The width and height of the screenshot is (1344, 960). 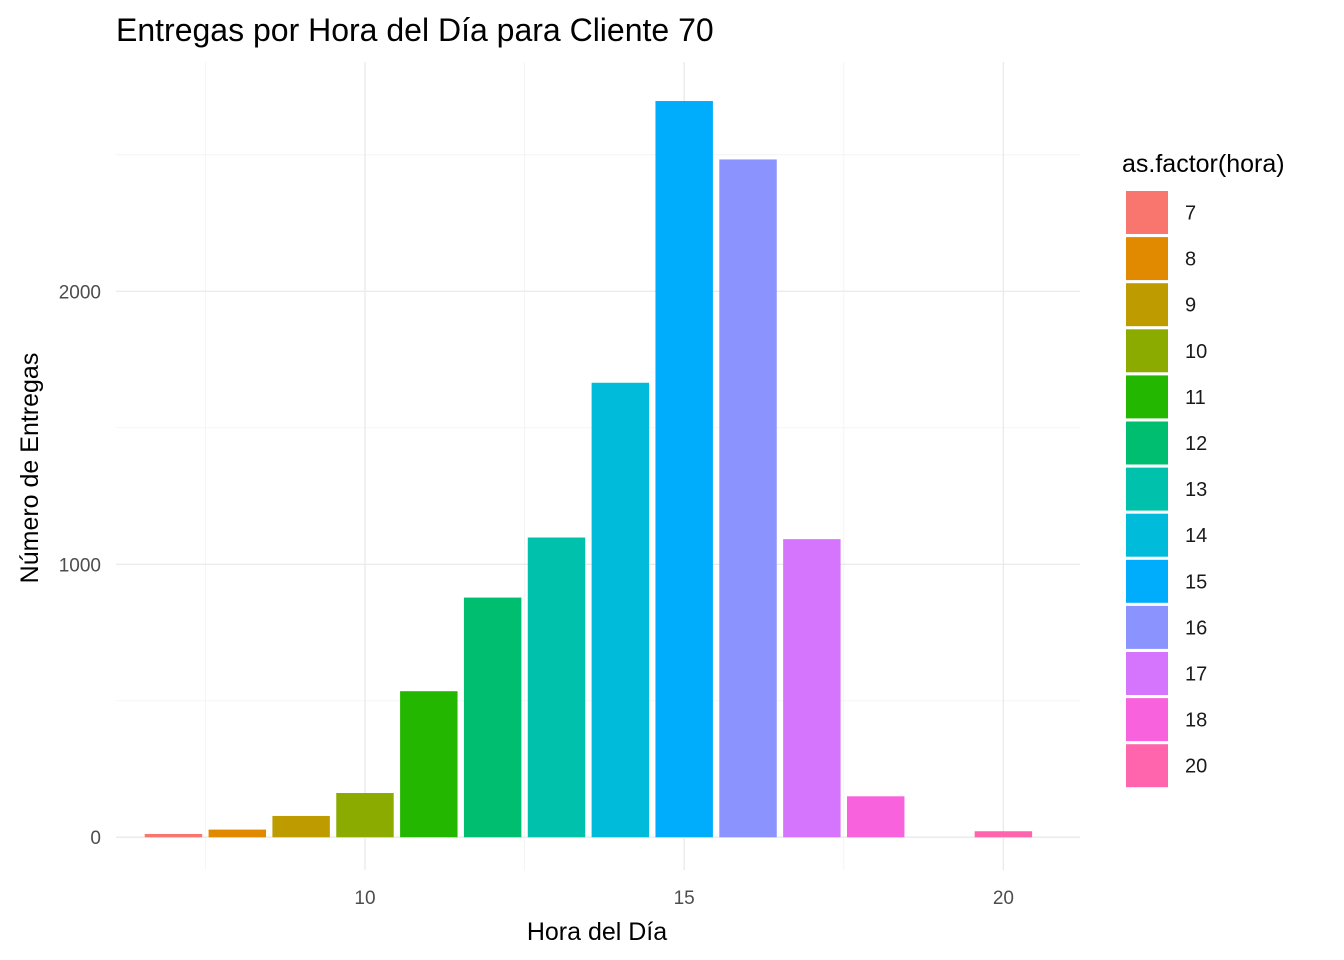 What do you see at coordinates (1190, 306) in the screenshot?
I see `legend-label: 9` at bounding box center [1190, 306].